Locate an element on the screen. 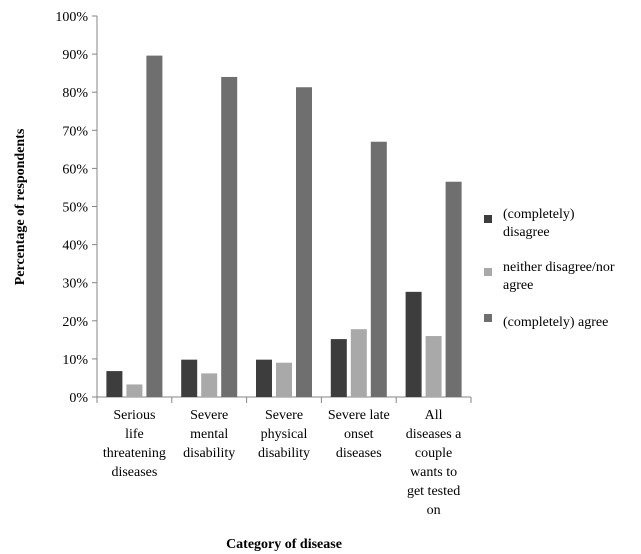  y-tick-label: 100% is located at coordinates (71, 17).